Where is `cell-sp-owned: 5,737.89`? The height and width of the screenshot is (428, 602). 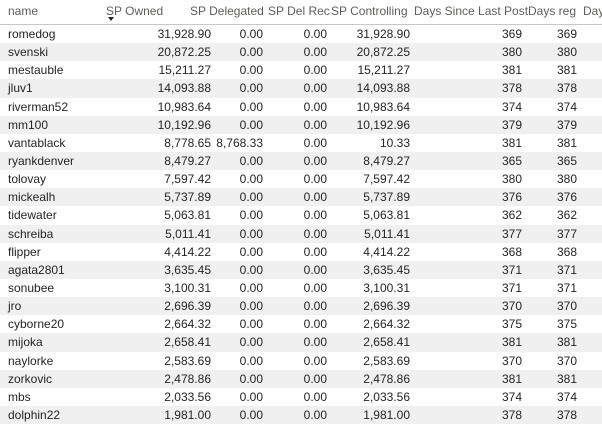 cell-sp-owned: 5,737.89 is located at coordinates (187, 197).